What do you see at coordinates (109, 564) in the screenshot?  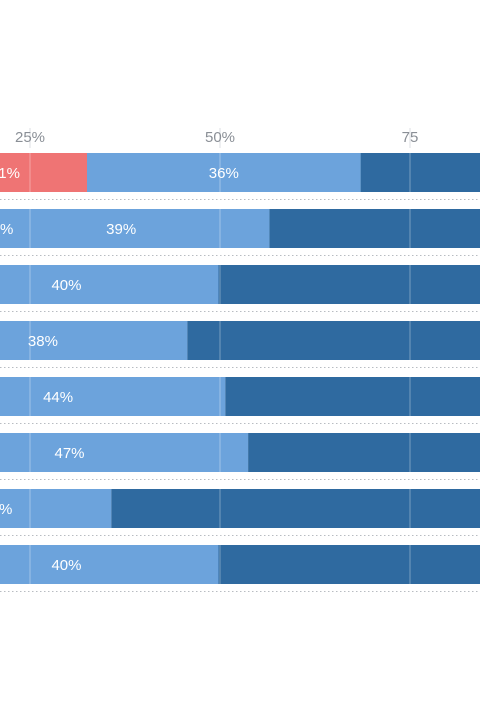 I see `bar-segment-row8-series3` at bounding box center [109, 564].